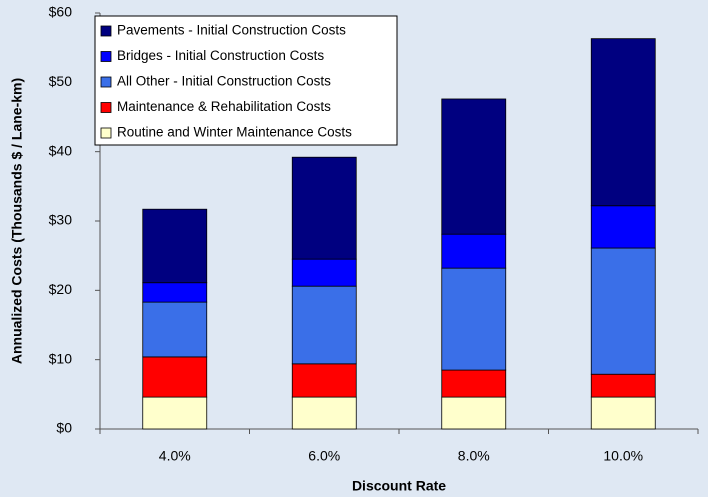 Image resolution: width=708 pixels, height=497 pixels. Describe the element at coordinates (175, 456) in the screenshot. I see `x-tick-label: 4.0%` at that location.